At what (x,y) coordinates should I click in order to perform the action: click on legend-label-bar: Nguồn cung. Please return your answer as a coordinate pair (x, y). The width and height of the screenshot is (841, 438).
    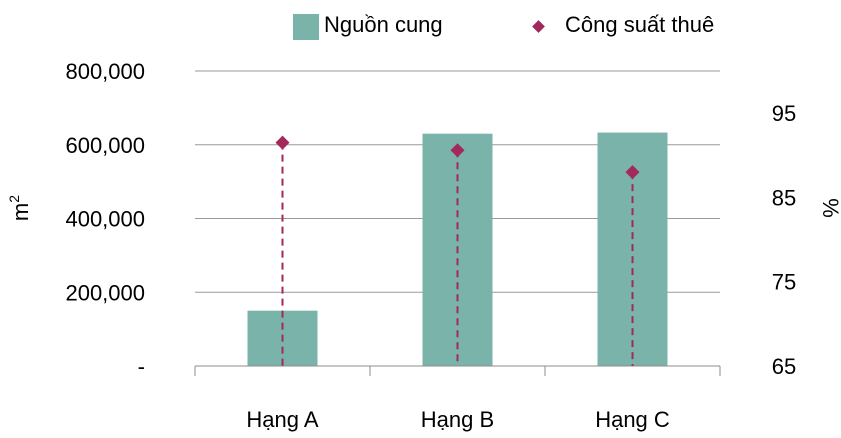
    Looking at the image, I should click on (383, 24).